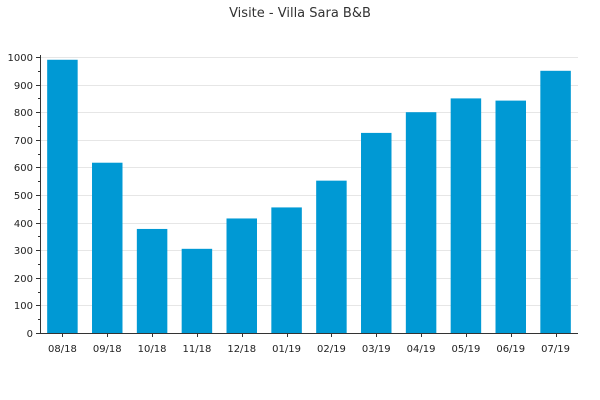 The height and width of the screenshot is (400, 600). I want to click on y-tick-label: 900, so click(23, 86).